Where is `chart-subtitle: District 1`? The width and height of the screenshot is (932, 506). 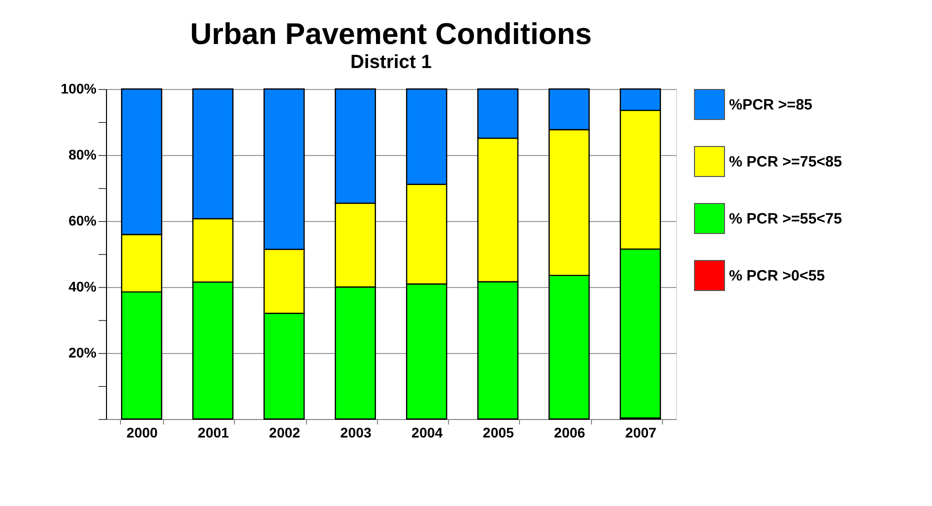
chart-subtitle: District 1 is located at coordinates (391, 62).